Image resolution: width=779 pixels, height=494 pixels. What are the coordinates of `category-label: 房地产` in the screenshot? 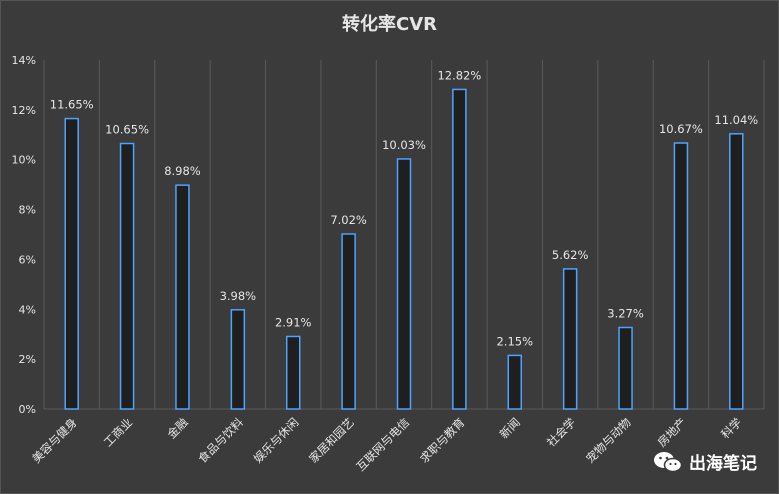 It's located at (672, 432).